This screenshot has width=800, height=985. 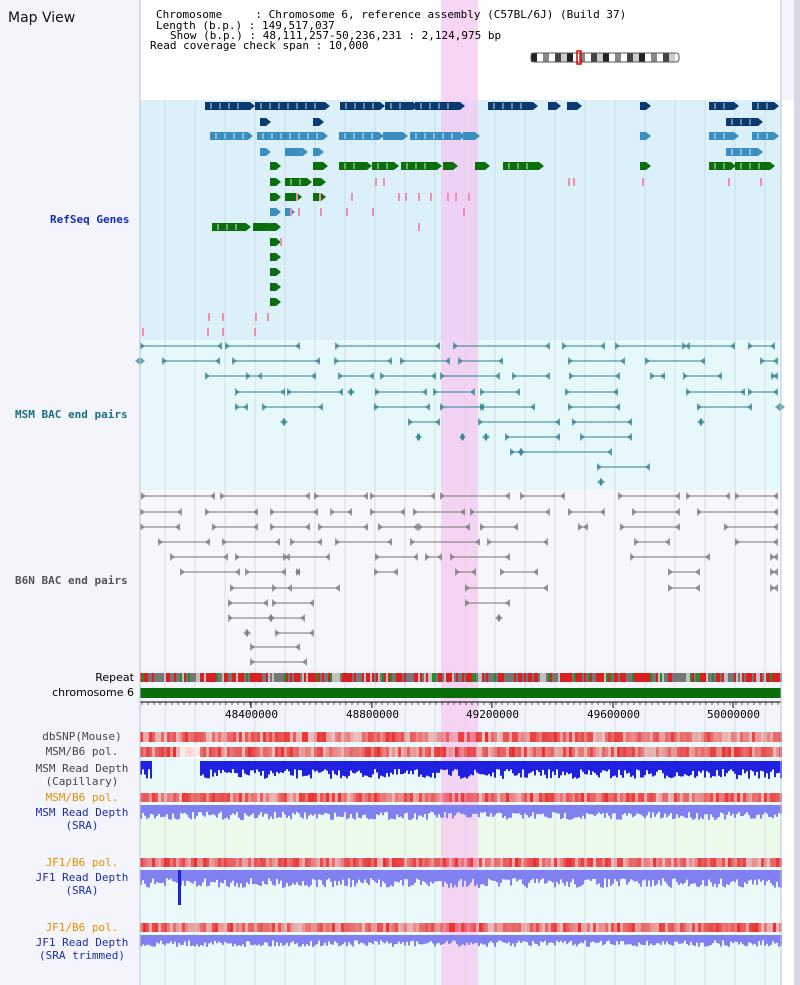 What do you see at coordinates (90, 219) in the screenshot?
I see `refseq-track-label: RefSeq Genes` at bounding box center [90, 219].